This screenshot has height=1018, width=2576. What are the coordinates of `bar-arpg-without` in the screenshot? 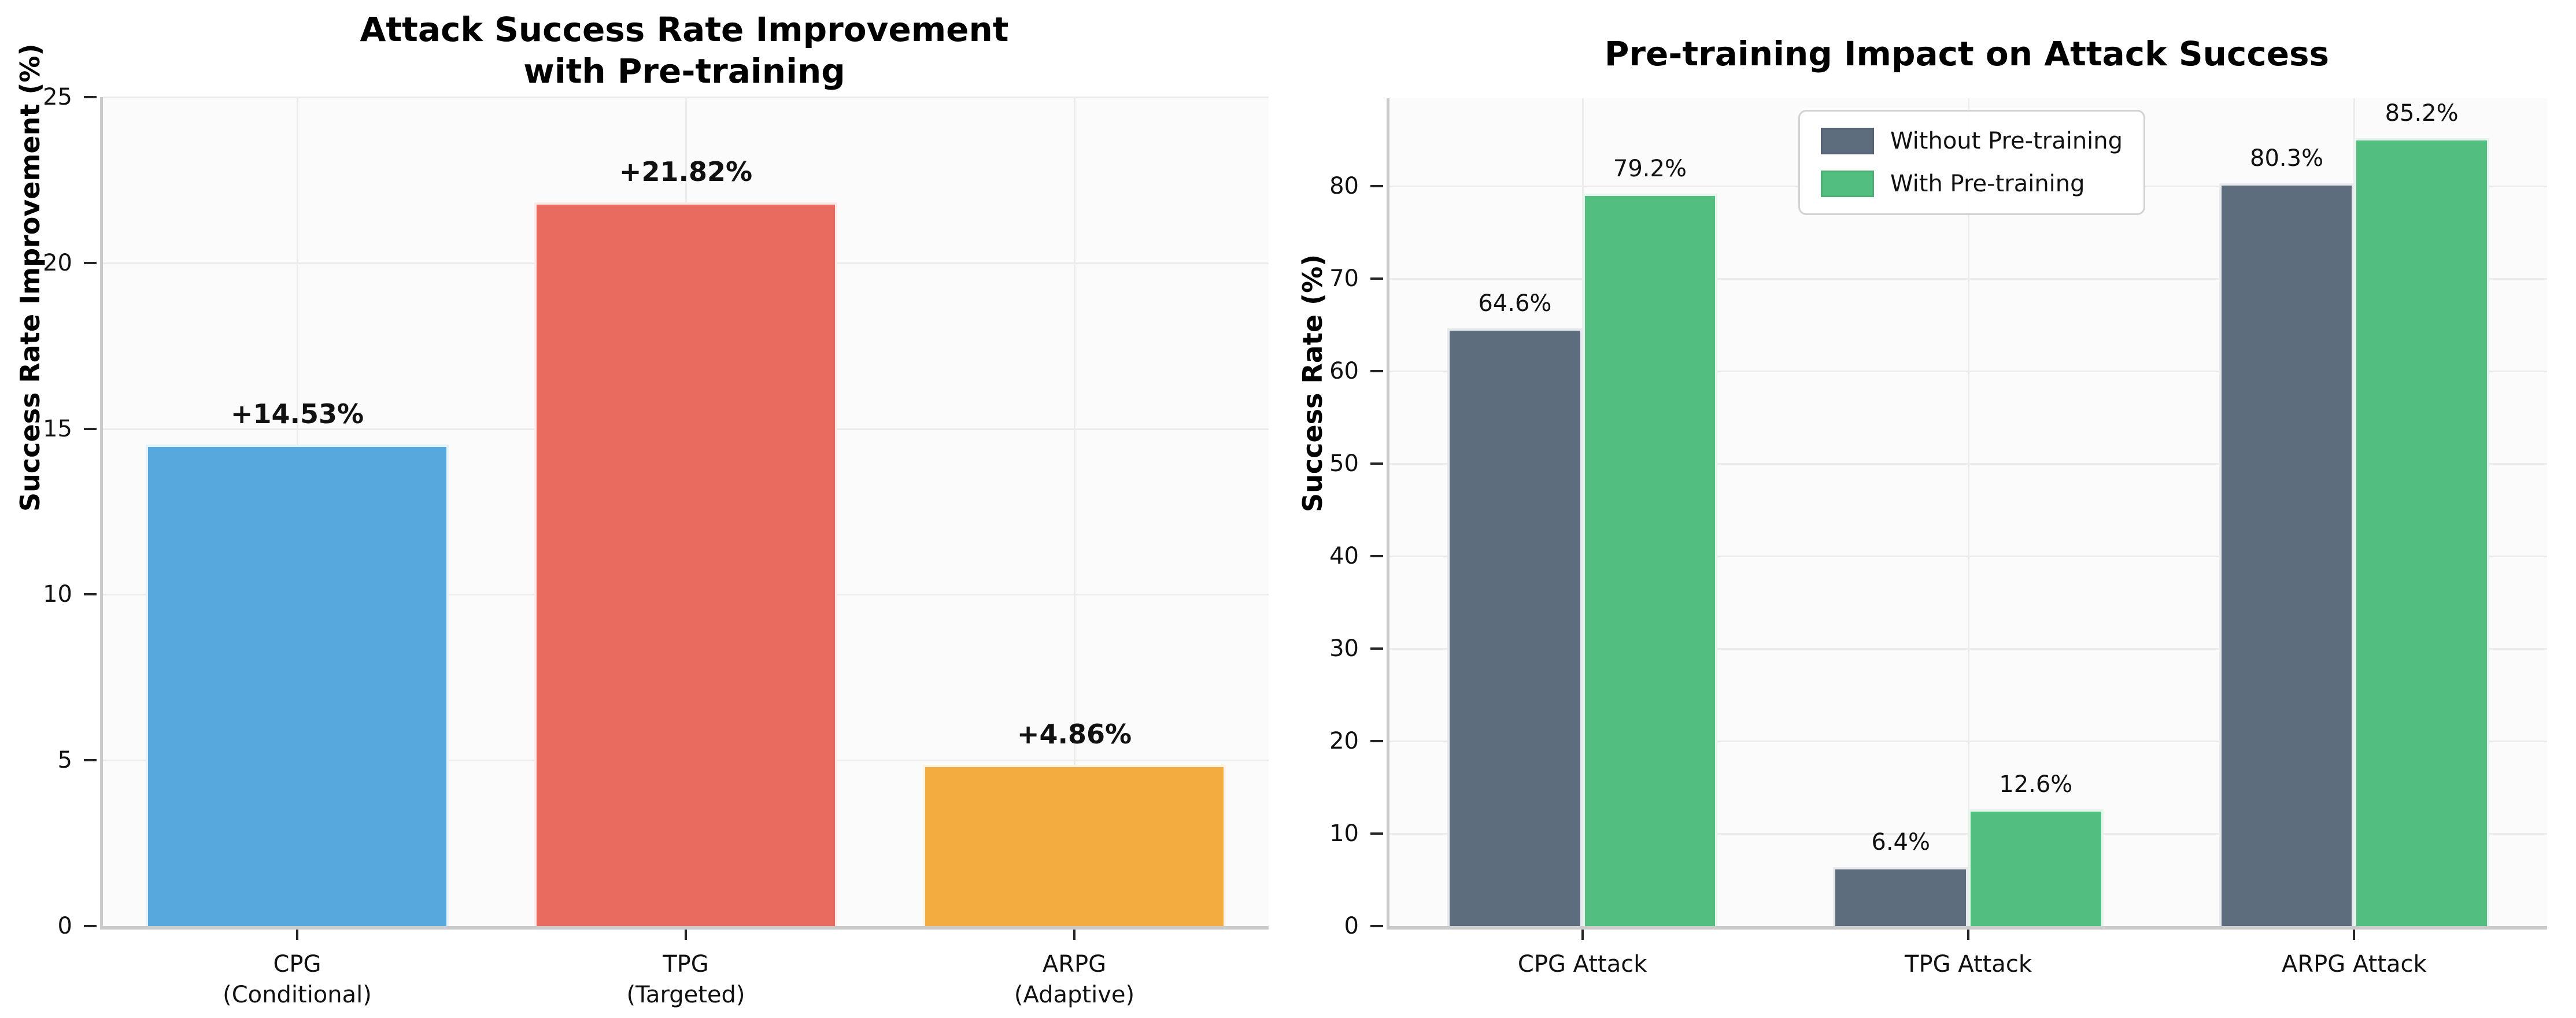 It's located at (2287, 554).